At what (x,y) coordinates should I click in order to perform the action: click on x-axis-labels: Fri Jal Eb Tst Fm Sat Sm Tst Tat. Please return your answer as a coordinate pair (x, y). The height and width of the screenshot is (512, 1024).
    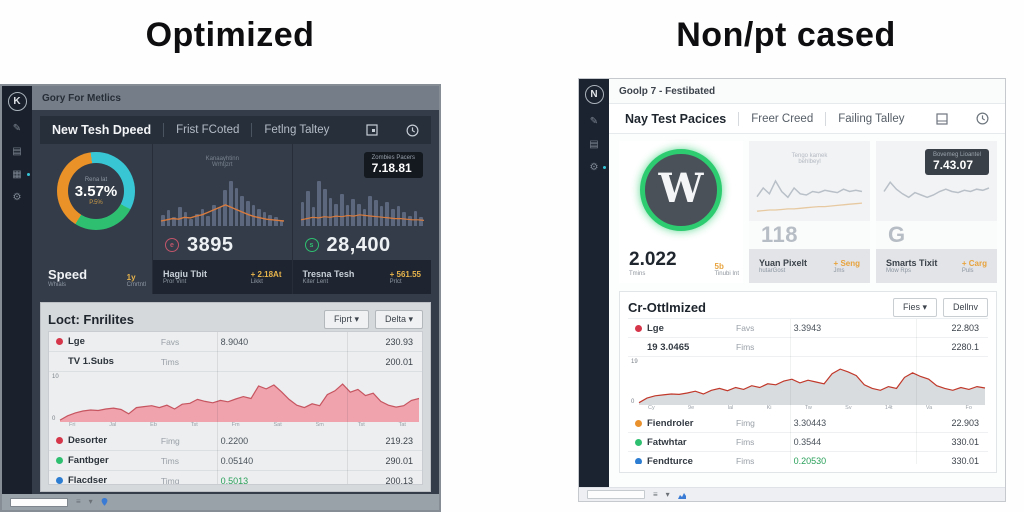
    Looking at the image, I should click on (237, 425).